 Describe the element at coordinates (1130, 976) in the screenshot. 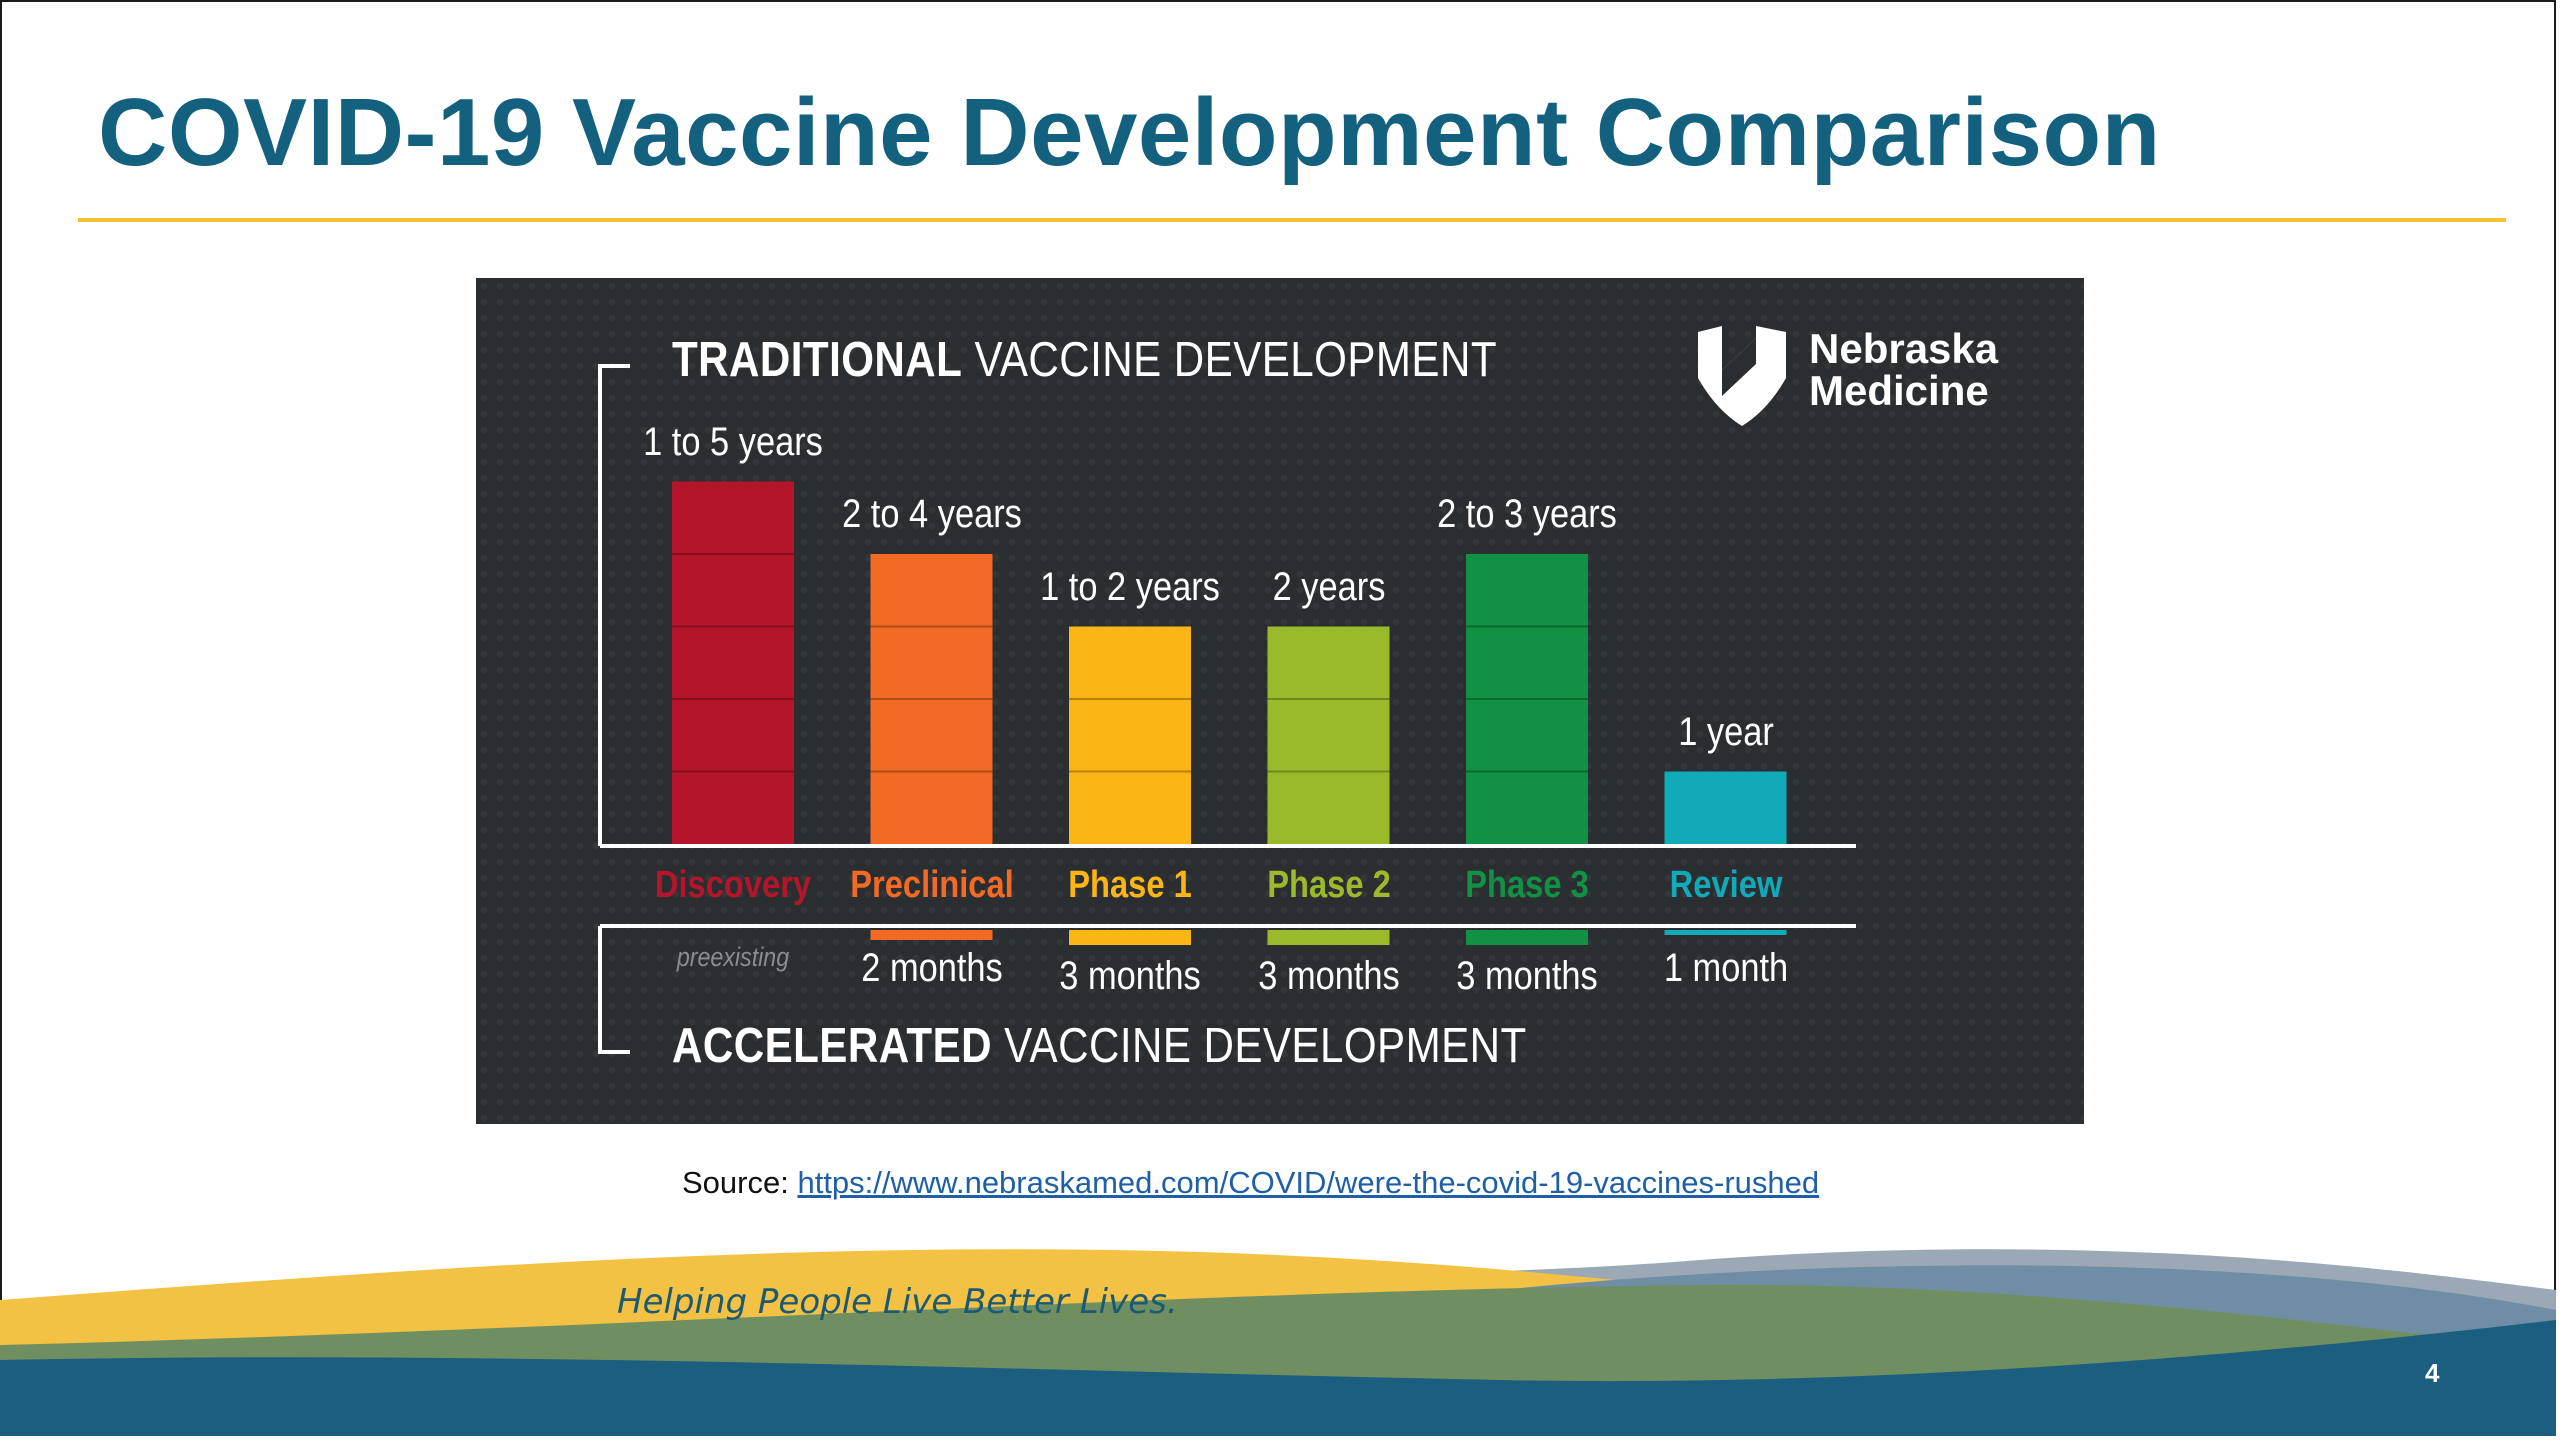

I see `accelerated-label-phase-1: 3 months` at that location.